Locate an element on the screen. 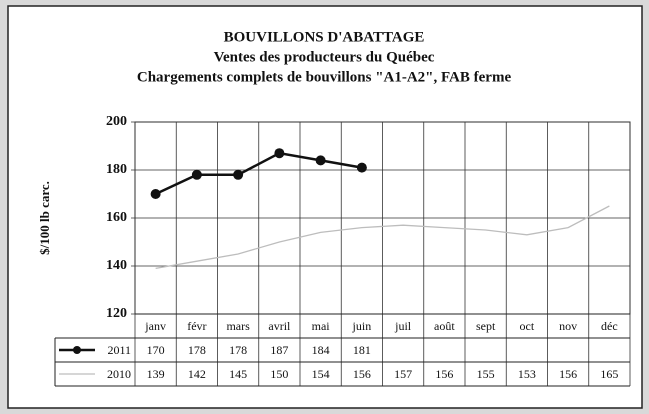 This screenshot has width=649, height=414. x-tick-label: août is located at coordinates (444, 326).